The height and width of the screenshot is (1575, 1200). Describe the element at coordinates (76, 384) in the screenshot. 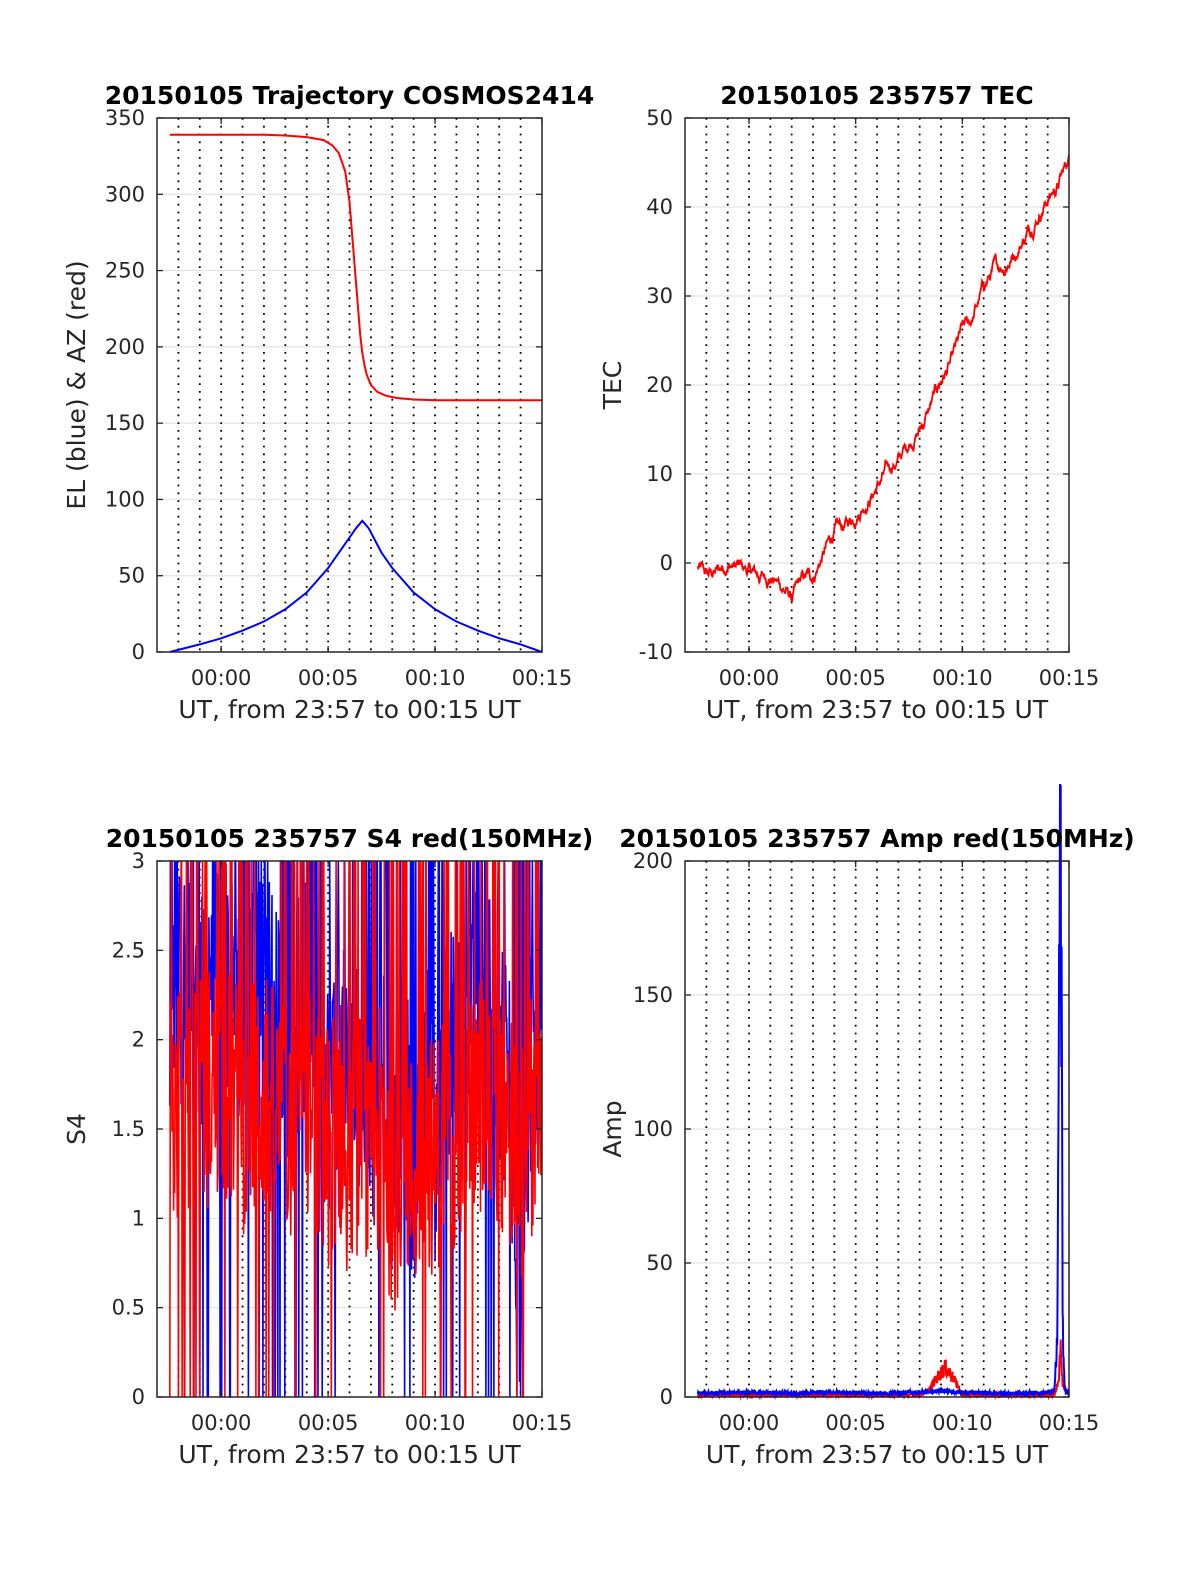

I see `y-axis-label: EL (blue) & AZ (red)` at that location.